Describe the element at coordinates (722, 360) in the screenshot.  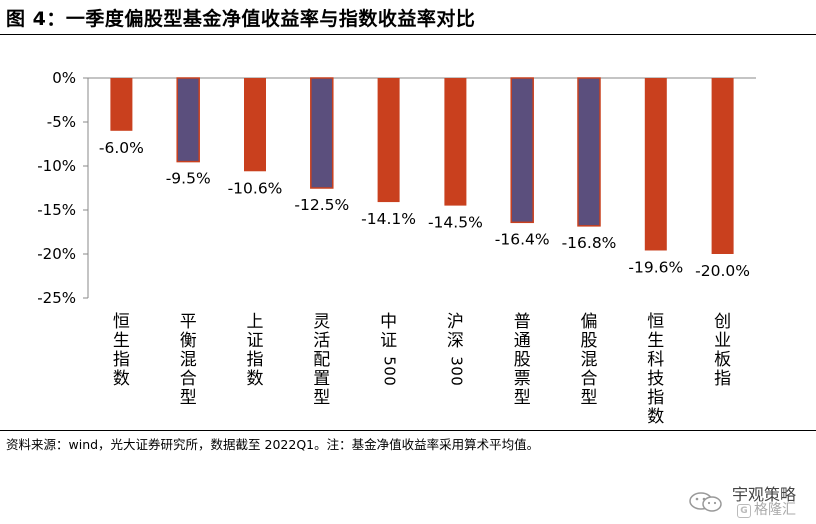
I see `svg-text: 板` at that location.